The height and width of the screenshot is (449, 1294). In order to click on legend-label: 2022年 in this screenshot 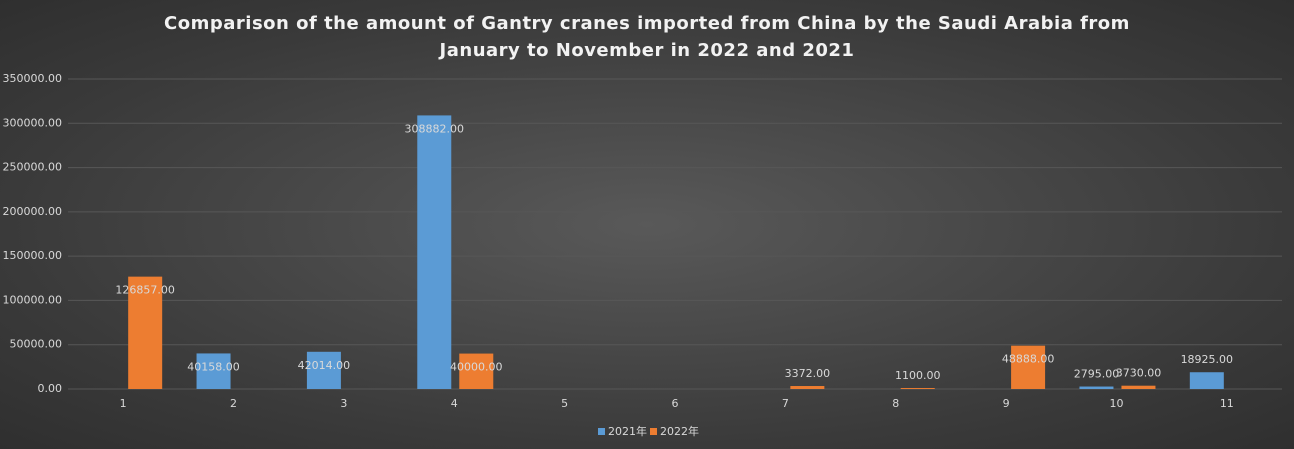, I will do `click(679, 431)`.